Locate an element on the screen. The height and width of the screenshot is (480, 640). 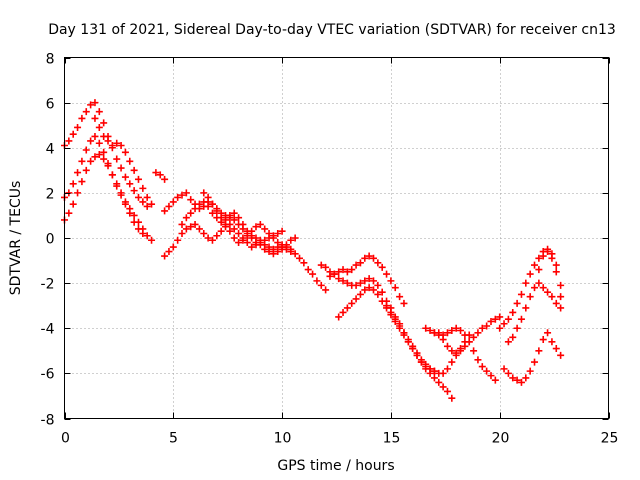
x-axis-label: GPS time / hours is located at coordinates (335, 466).